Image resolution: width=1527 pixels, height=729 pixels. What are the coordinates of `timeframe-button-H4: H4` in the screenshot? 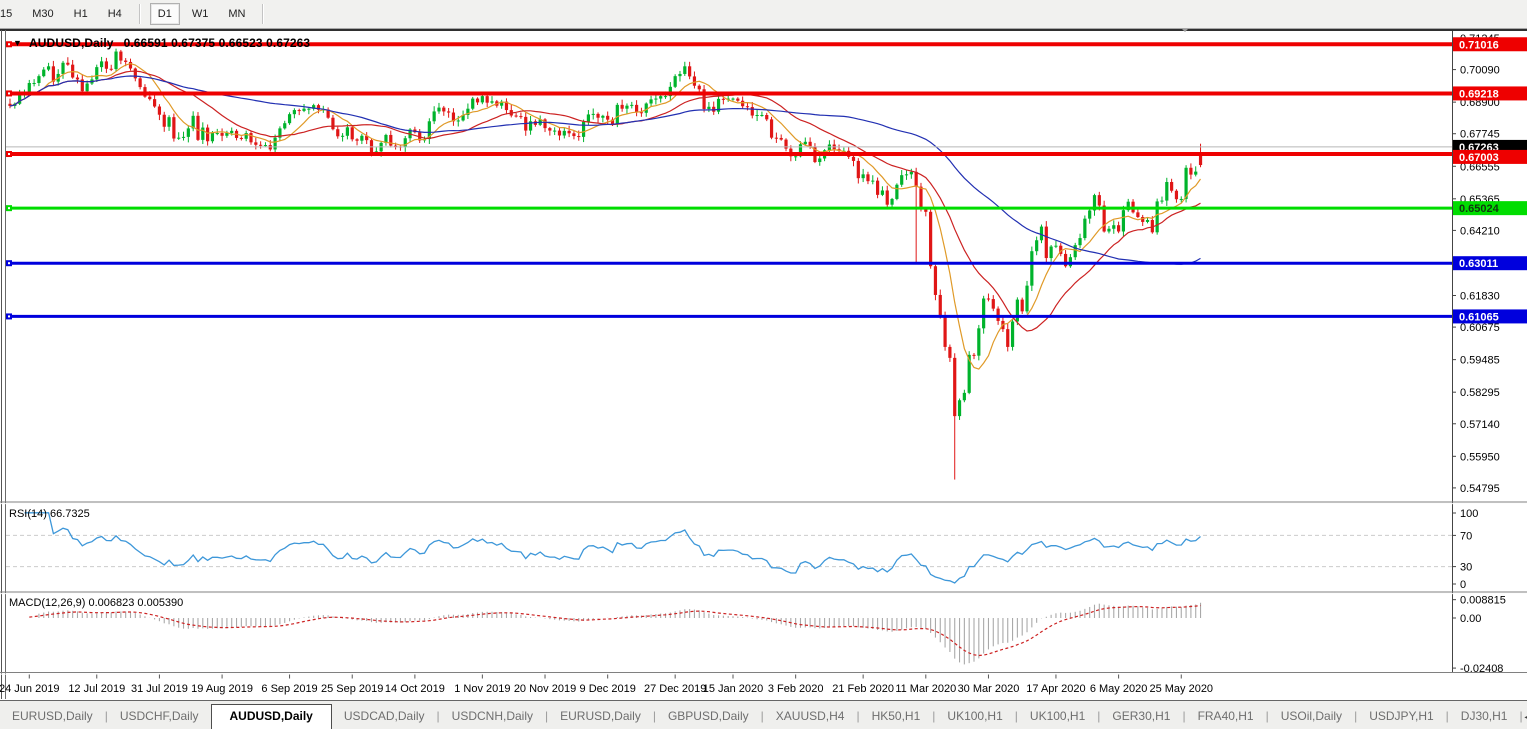 It's located at (115, 14).